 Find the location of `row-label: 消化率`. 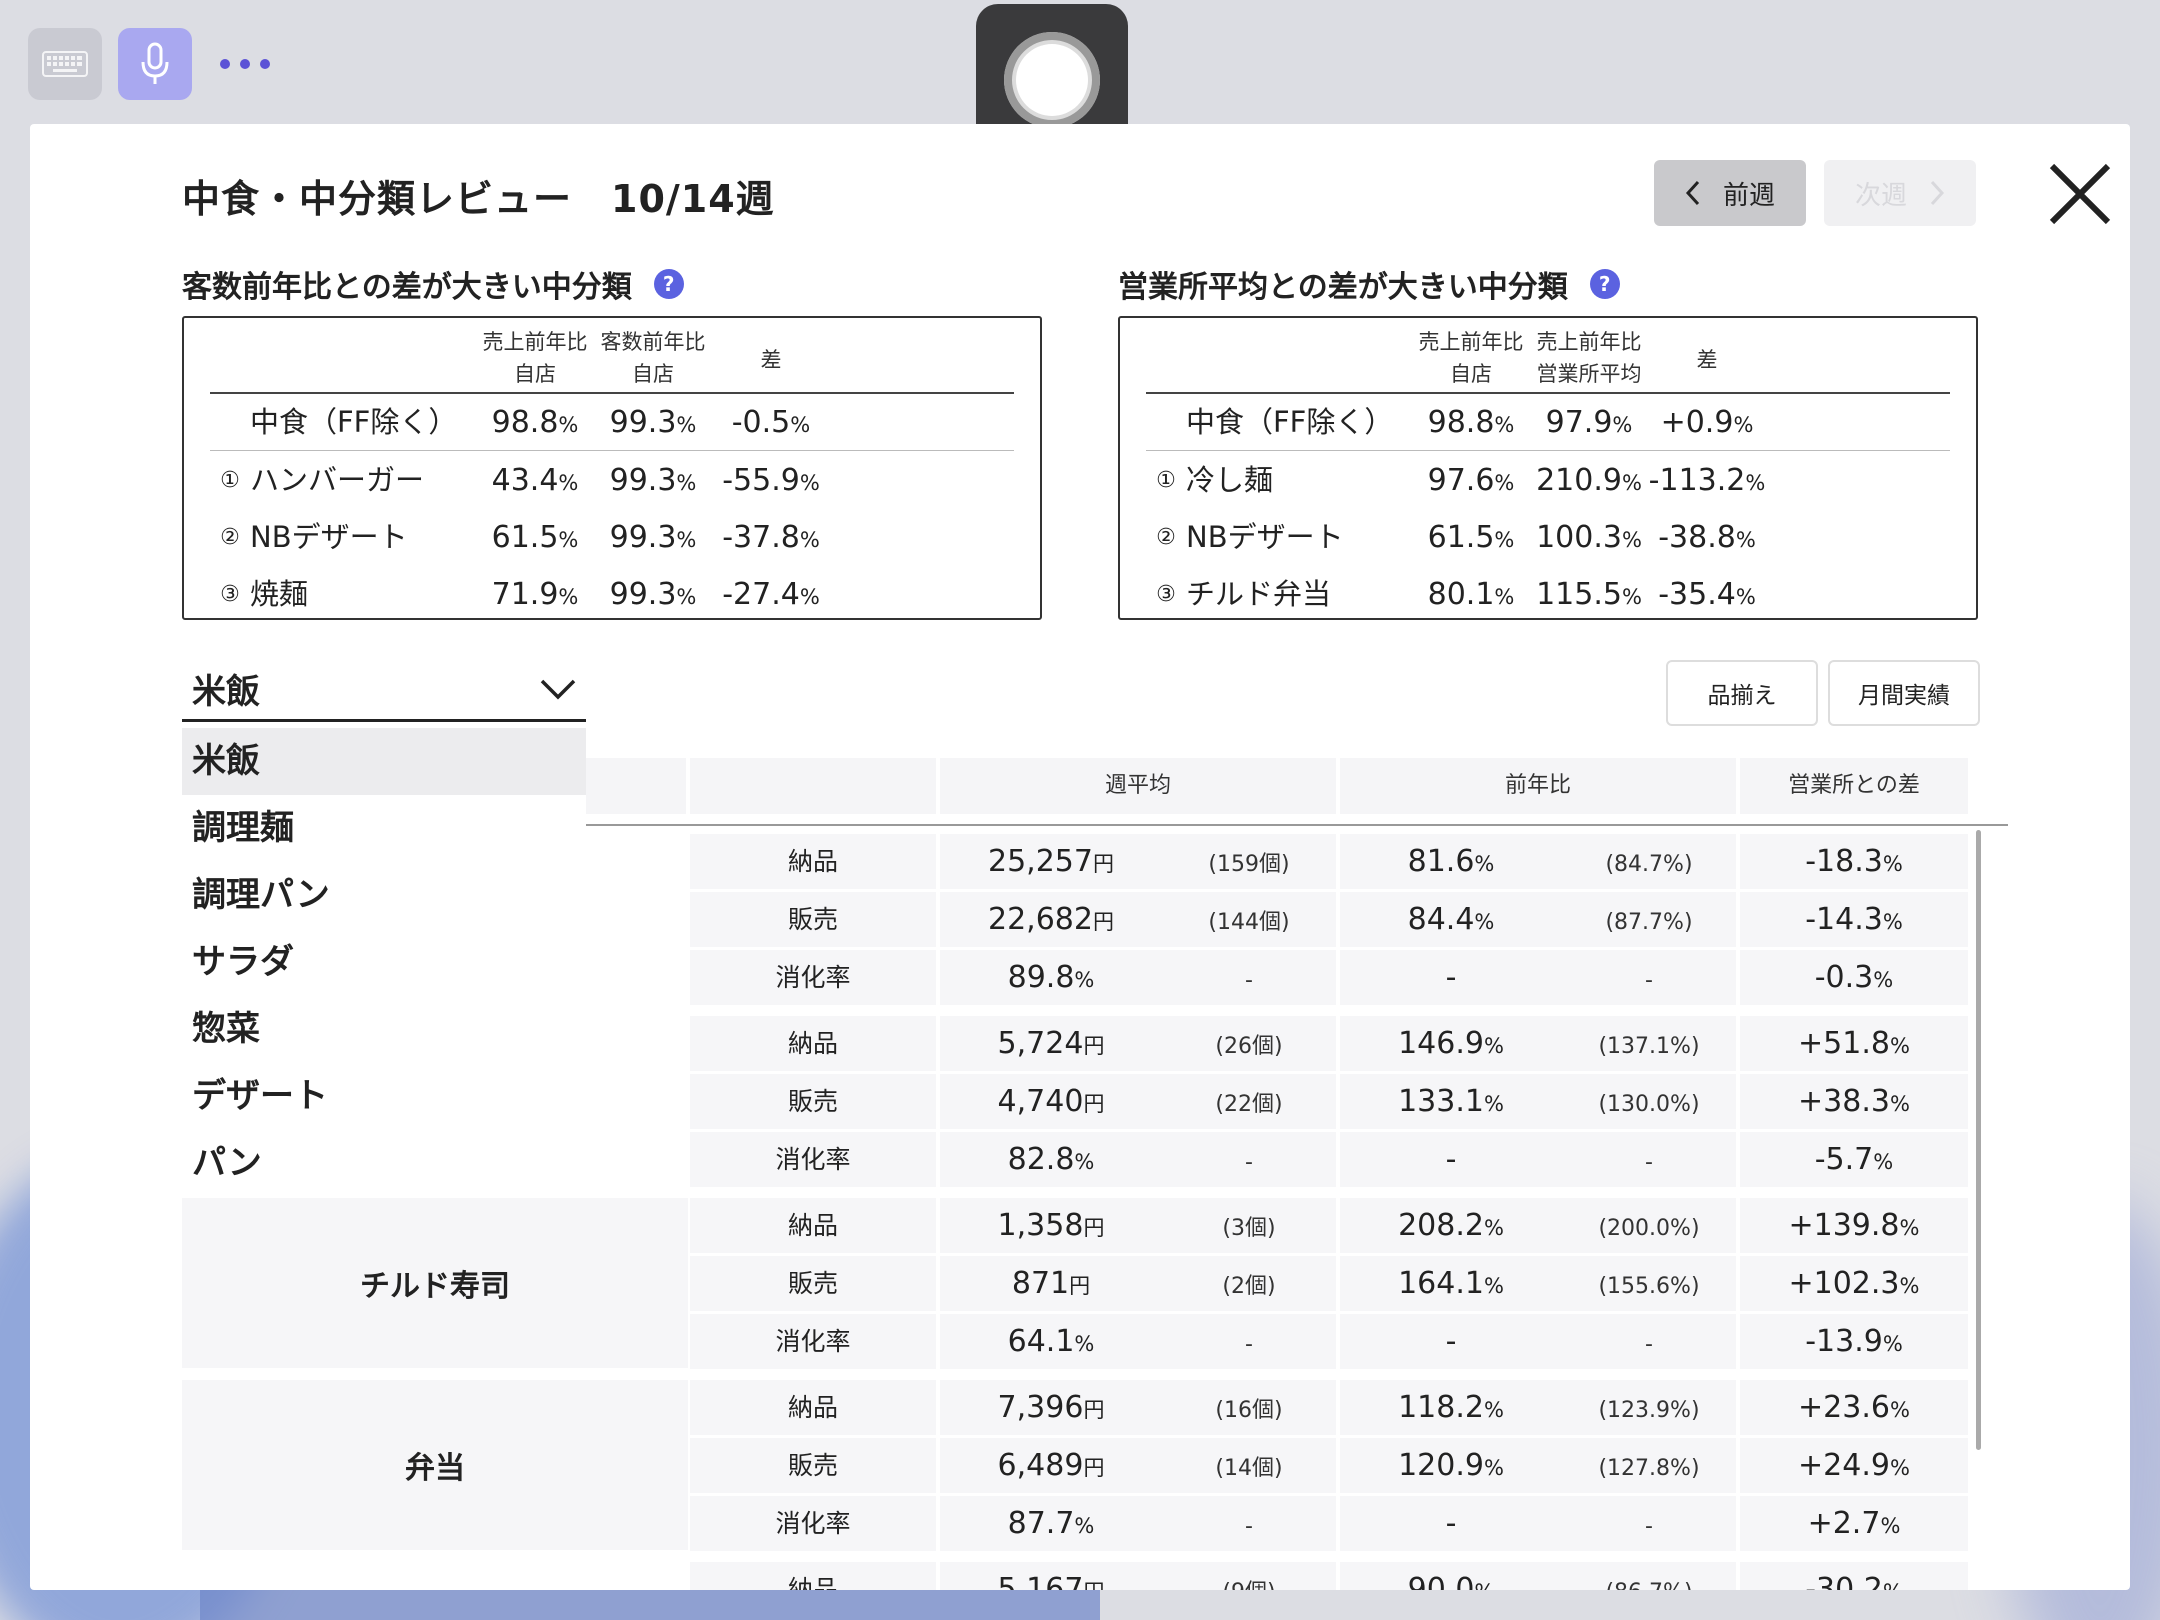

row-label: 消化率 is located at coordinates (813, 977).